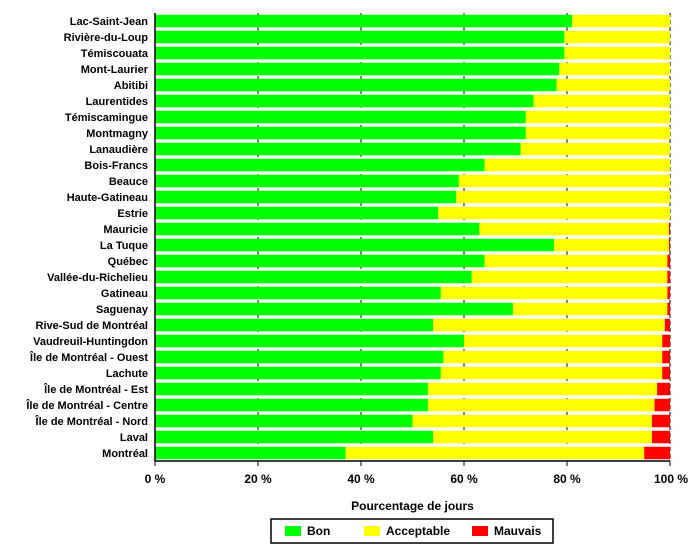 This screenshot has height=556, width=700. Describe the element at coordinates (109, 22) in the screenshot. I see `category-label-0: Lac-Saint-Jean` at that location.